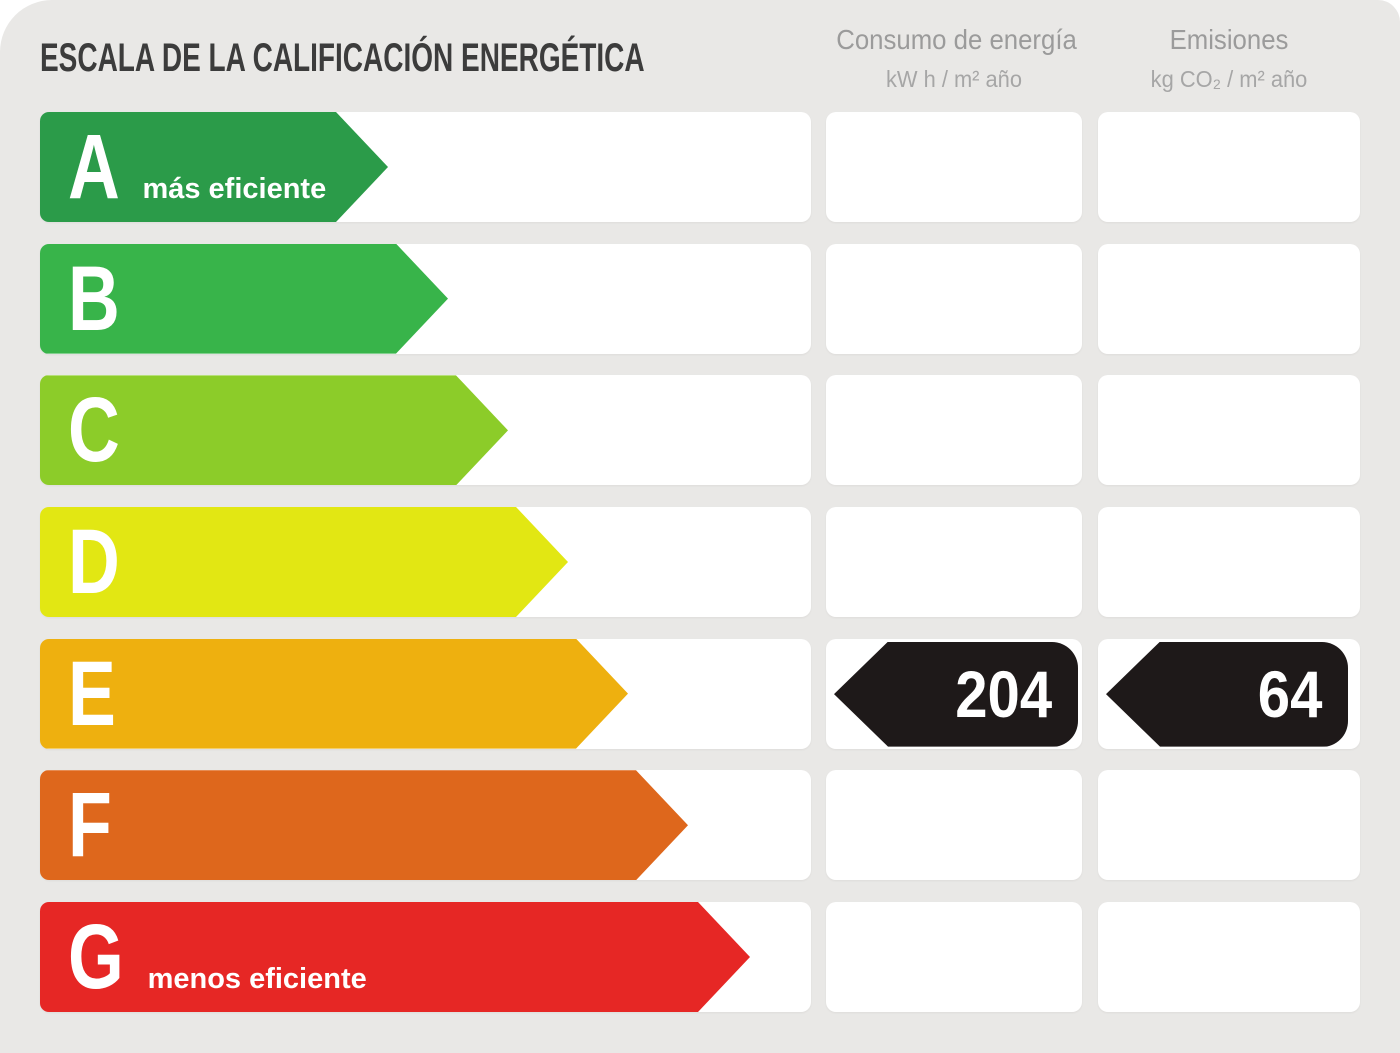  What do you see at coordinates (342, 58) in the screenshot?
I see `page-title: ESCALA DE LA CALIFICACIÓN ENERGÉTICA` at bounding box center [342, 58].